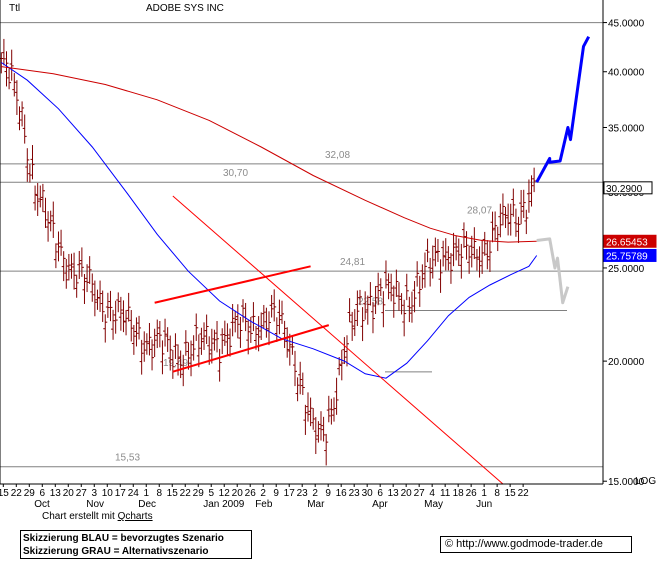 The width and height of the screenshot is (659, 563). Describe the element at coordinates (627, 242) in the screenshot. I see `last-value-ma_long: 26.65453` at that location.